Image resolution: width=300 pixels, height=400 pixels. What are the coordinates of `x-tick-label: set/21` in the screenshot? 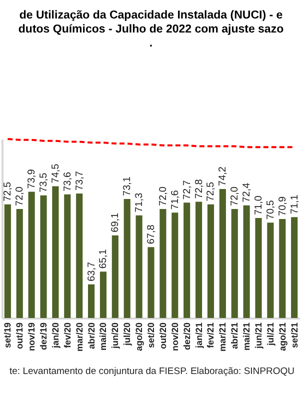 It's located at (294, 335).